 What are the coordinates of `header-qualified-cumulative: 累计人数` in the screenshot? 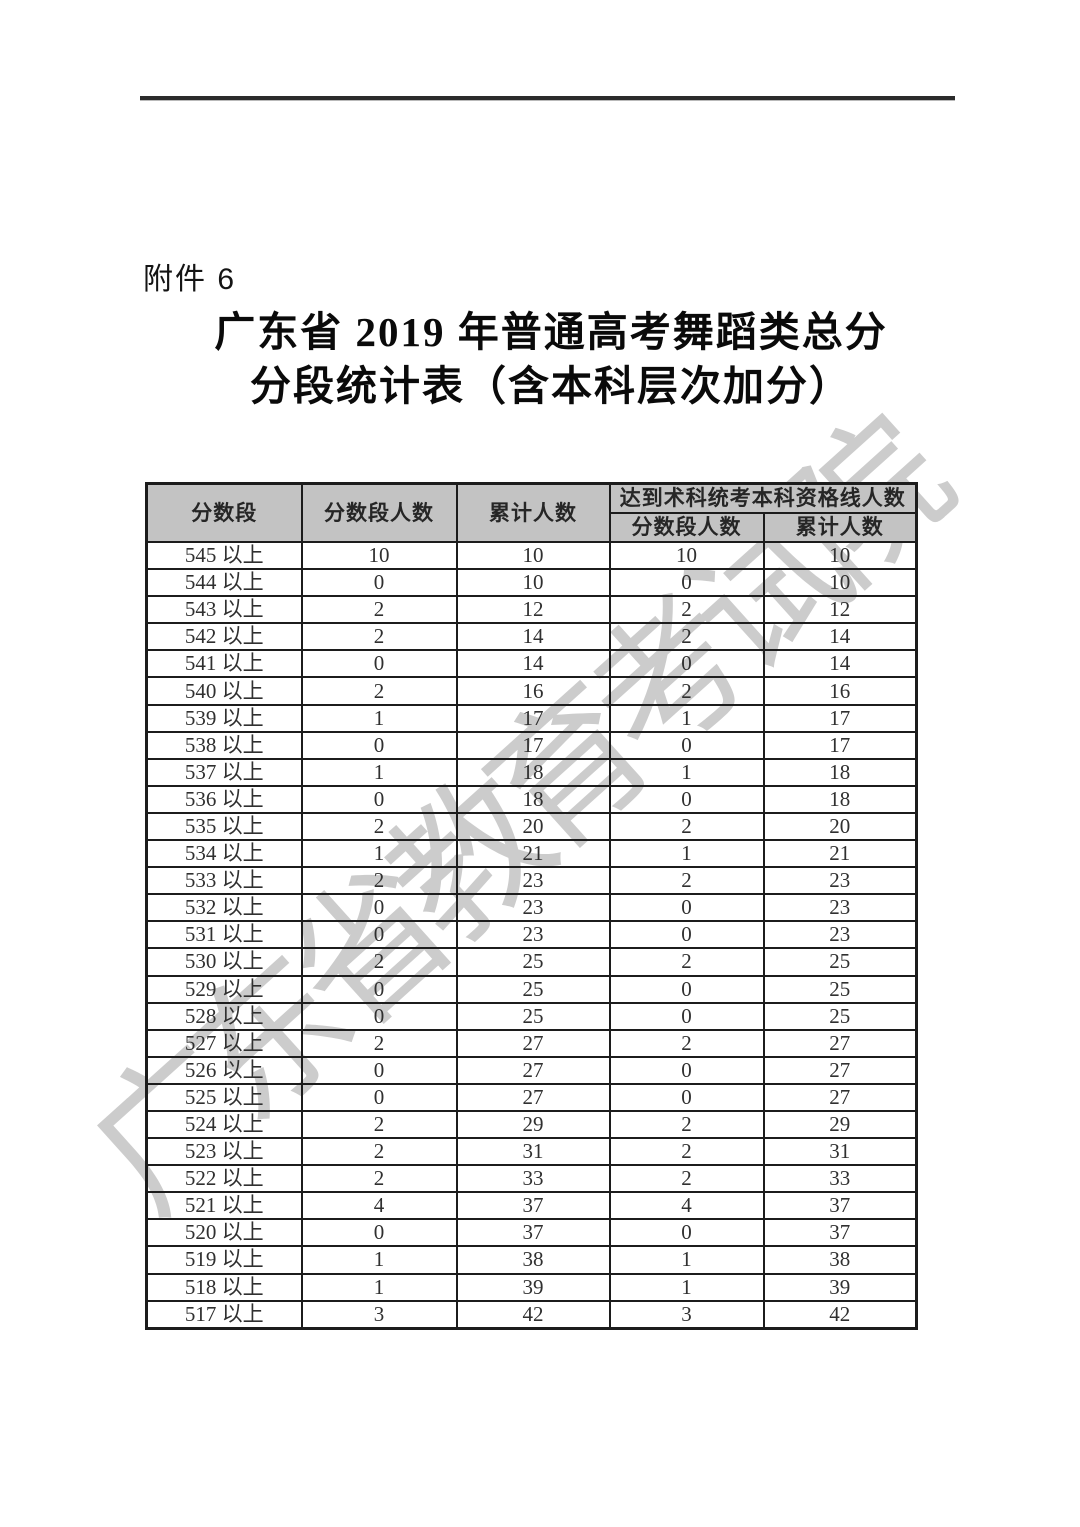 It's located at (840, 527).